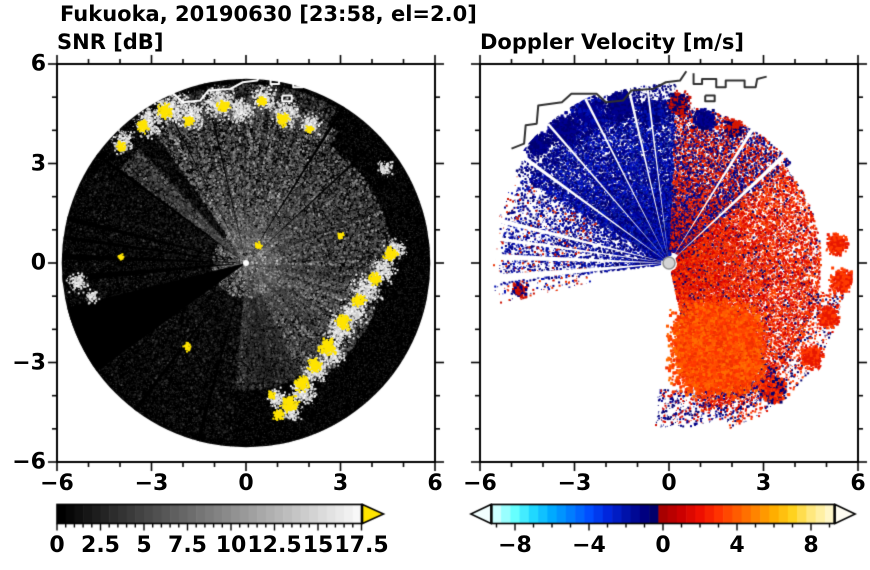 This screenshot has height=570, width=870. I want to click on doppler-colorbar-tick-label: −4, so click(589, 545).